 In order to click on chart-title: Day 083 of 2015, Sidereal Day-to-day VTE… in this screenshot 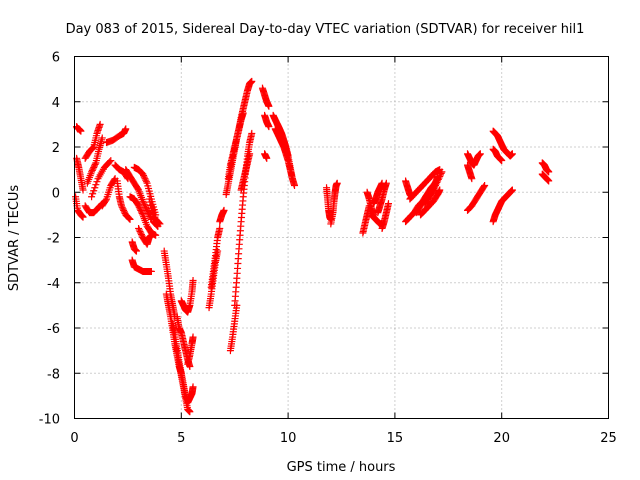, I will do `click(325, 29)`.